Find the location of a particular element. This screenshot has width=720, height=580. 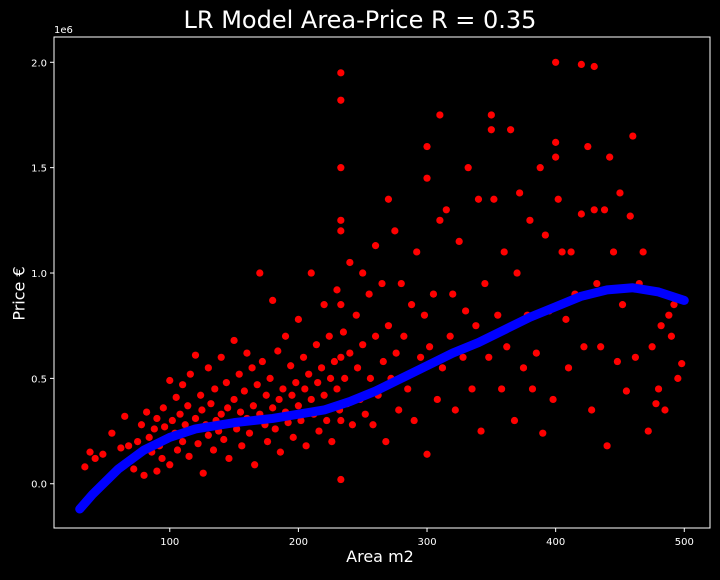

chart-title: LR Model Area-Price R = 0.35 is located at coordinates (360, 20).